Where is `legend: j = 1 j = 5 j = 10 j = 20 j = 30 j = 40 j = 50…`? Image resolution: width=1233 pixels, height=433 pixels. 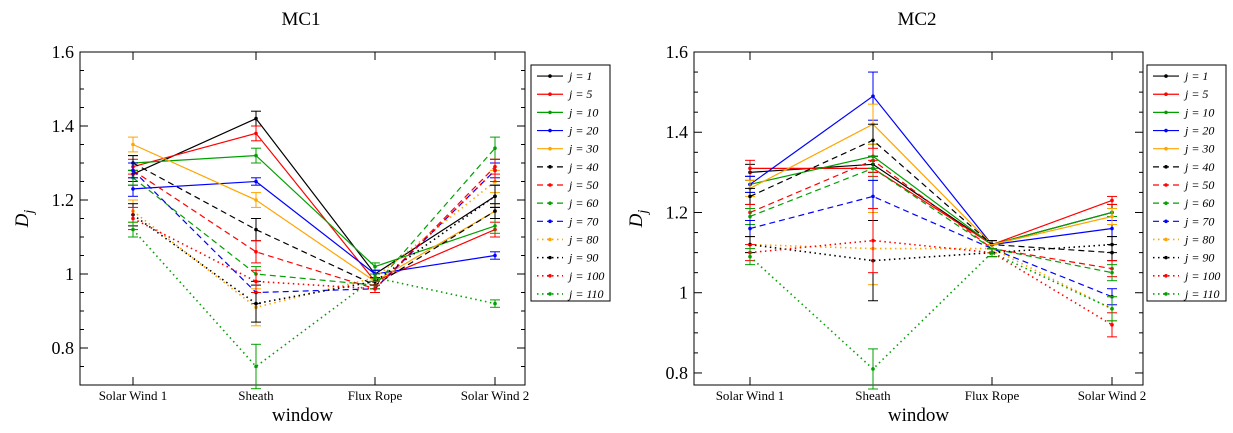
legend: j = 1 j = 5 j = 10 j = 20 j = 30 j = 40 j = 50… is located at coordinates (570, 183).